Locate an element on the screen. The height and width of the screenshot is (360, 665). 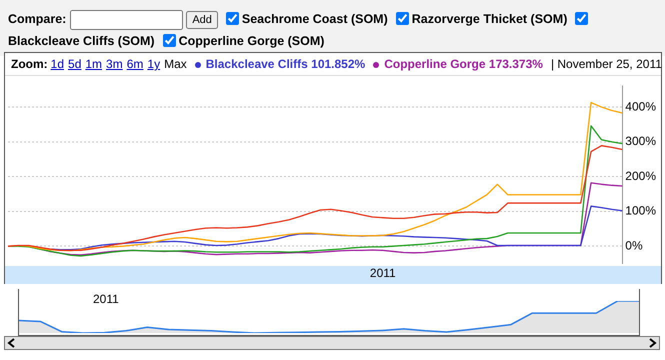
y-tick-label: 400% is located at coordinates (640, 106).